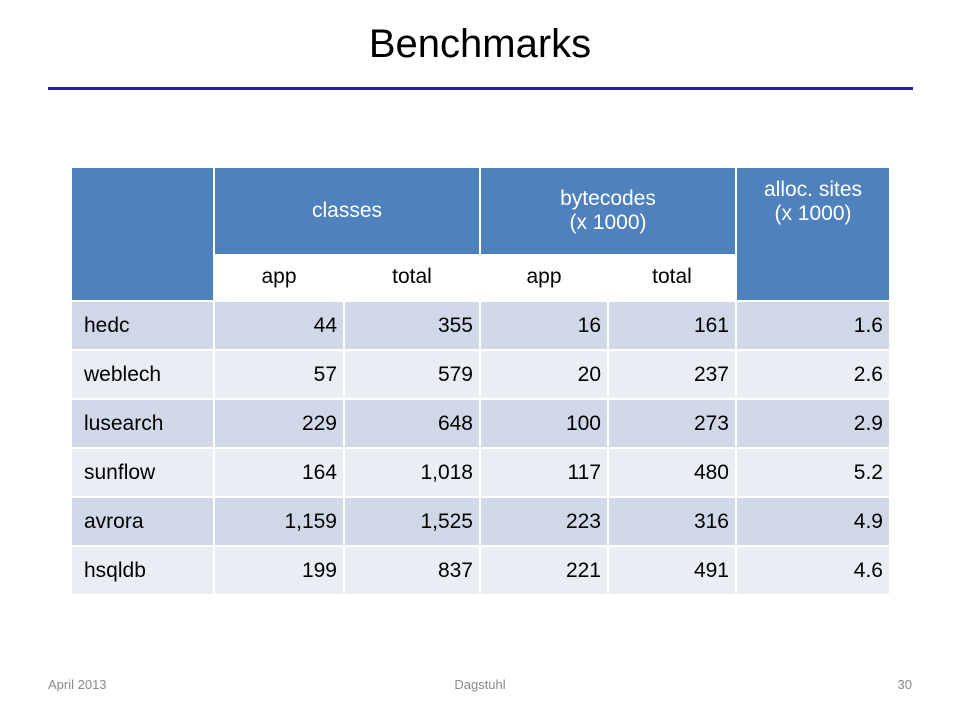 This screenshot has width=960, height=720. Describe the element at coordinates (545, 324) in the screenshot. I see `bytecodes-app-value: 16` at that location.